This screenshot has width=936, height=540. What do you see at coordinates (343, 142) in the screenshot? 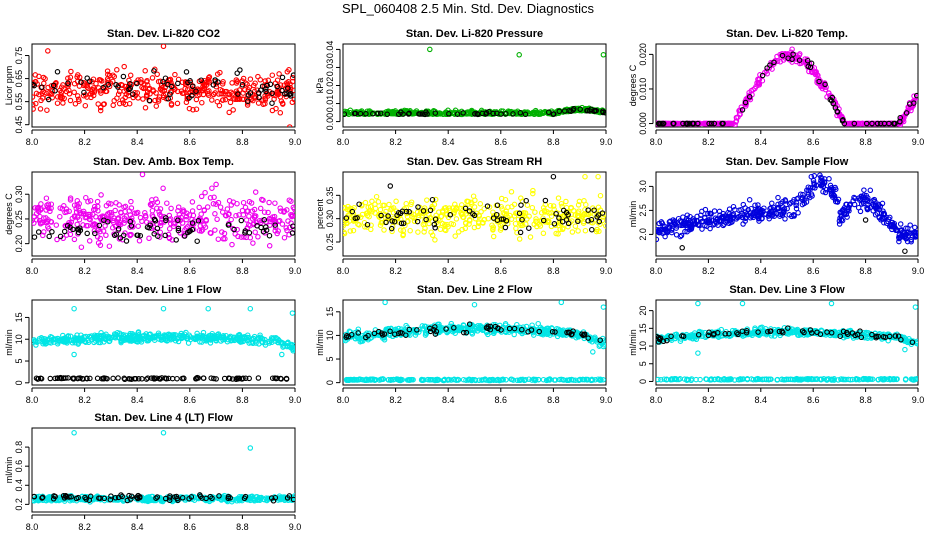
I see `x-tick-label: 8.0` at bounding box center [343, 142].